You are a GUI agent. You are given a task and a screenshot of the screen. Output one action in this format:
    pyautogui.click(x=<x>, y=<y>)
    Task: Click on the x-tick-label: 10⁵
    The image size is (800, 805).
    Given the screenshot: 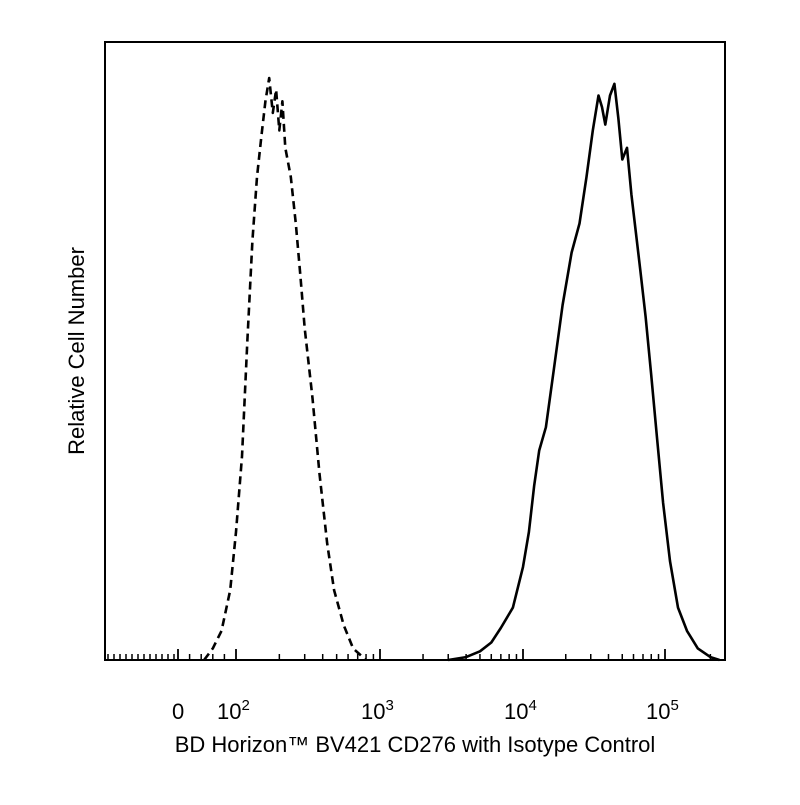 What is the action you would take?
    pyautogui.click(x=662, y=710)
    